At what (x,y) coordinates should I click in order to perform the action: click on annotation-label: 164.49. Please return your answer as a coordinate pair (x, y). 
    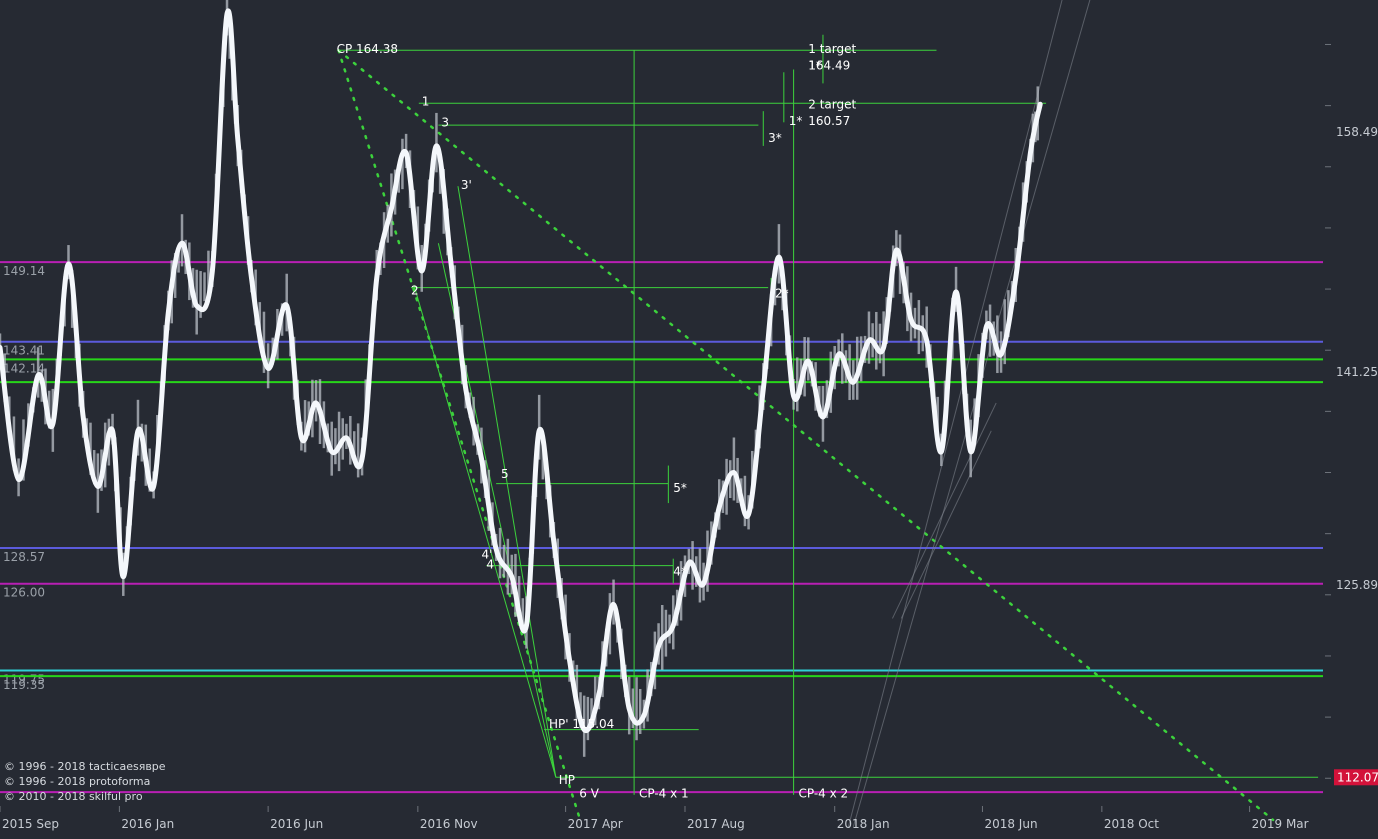
    Looking at the image, I should click on (829, 65).